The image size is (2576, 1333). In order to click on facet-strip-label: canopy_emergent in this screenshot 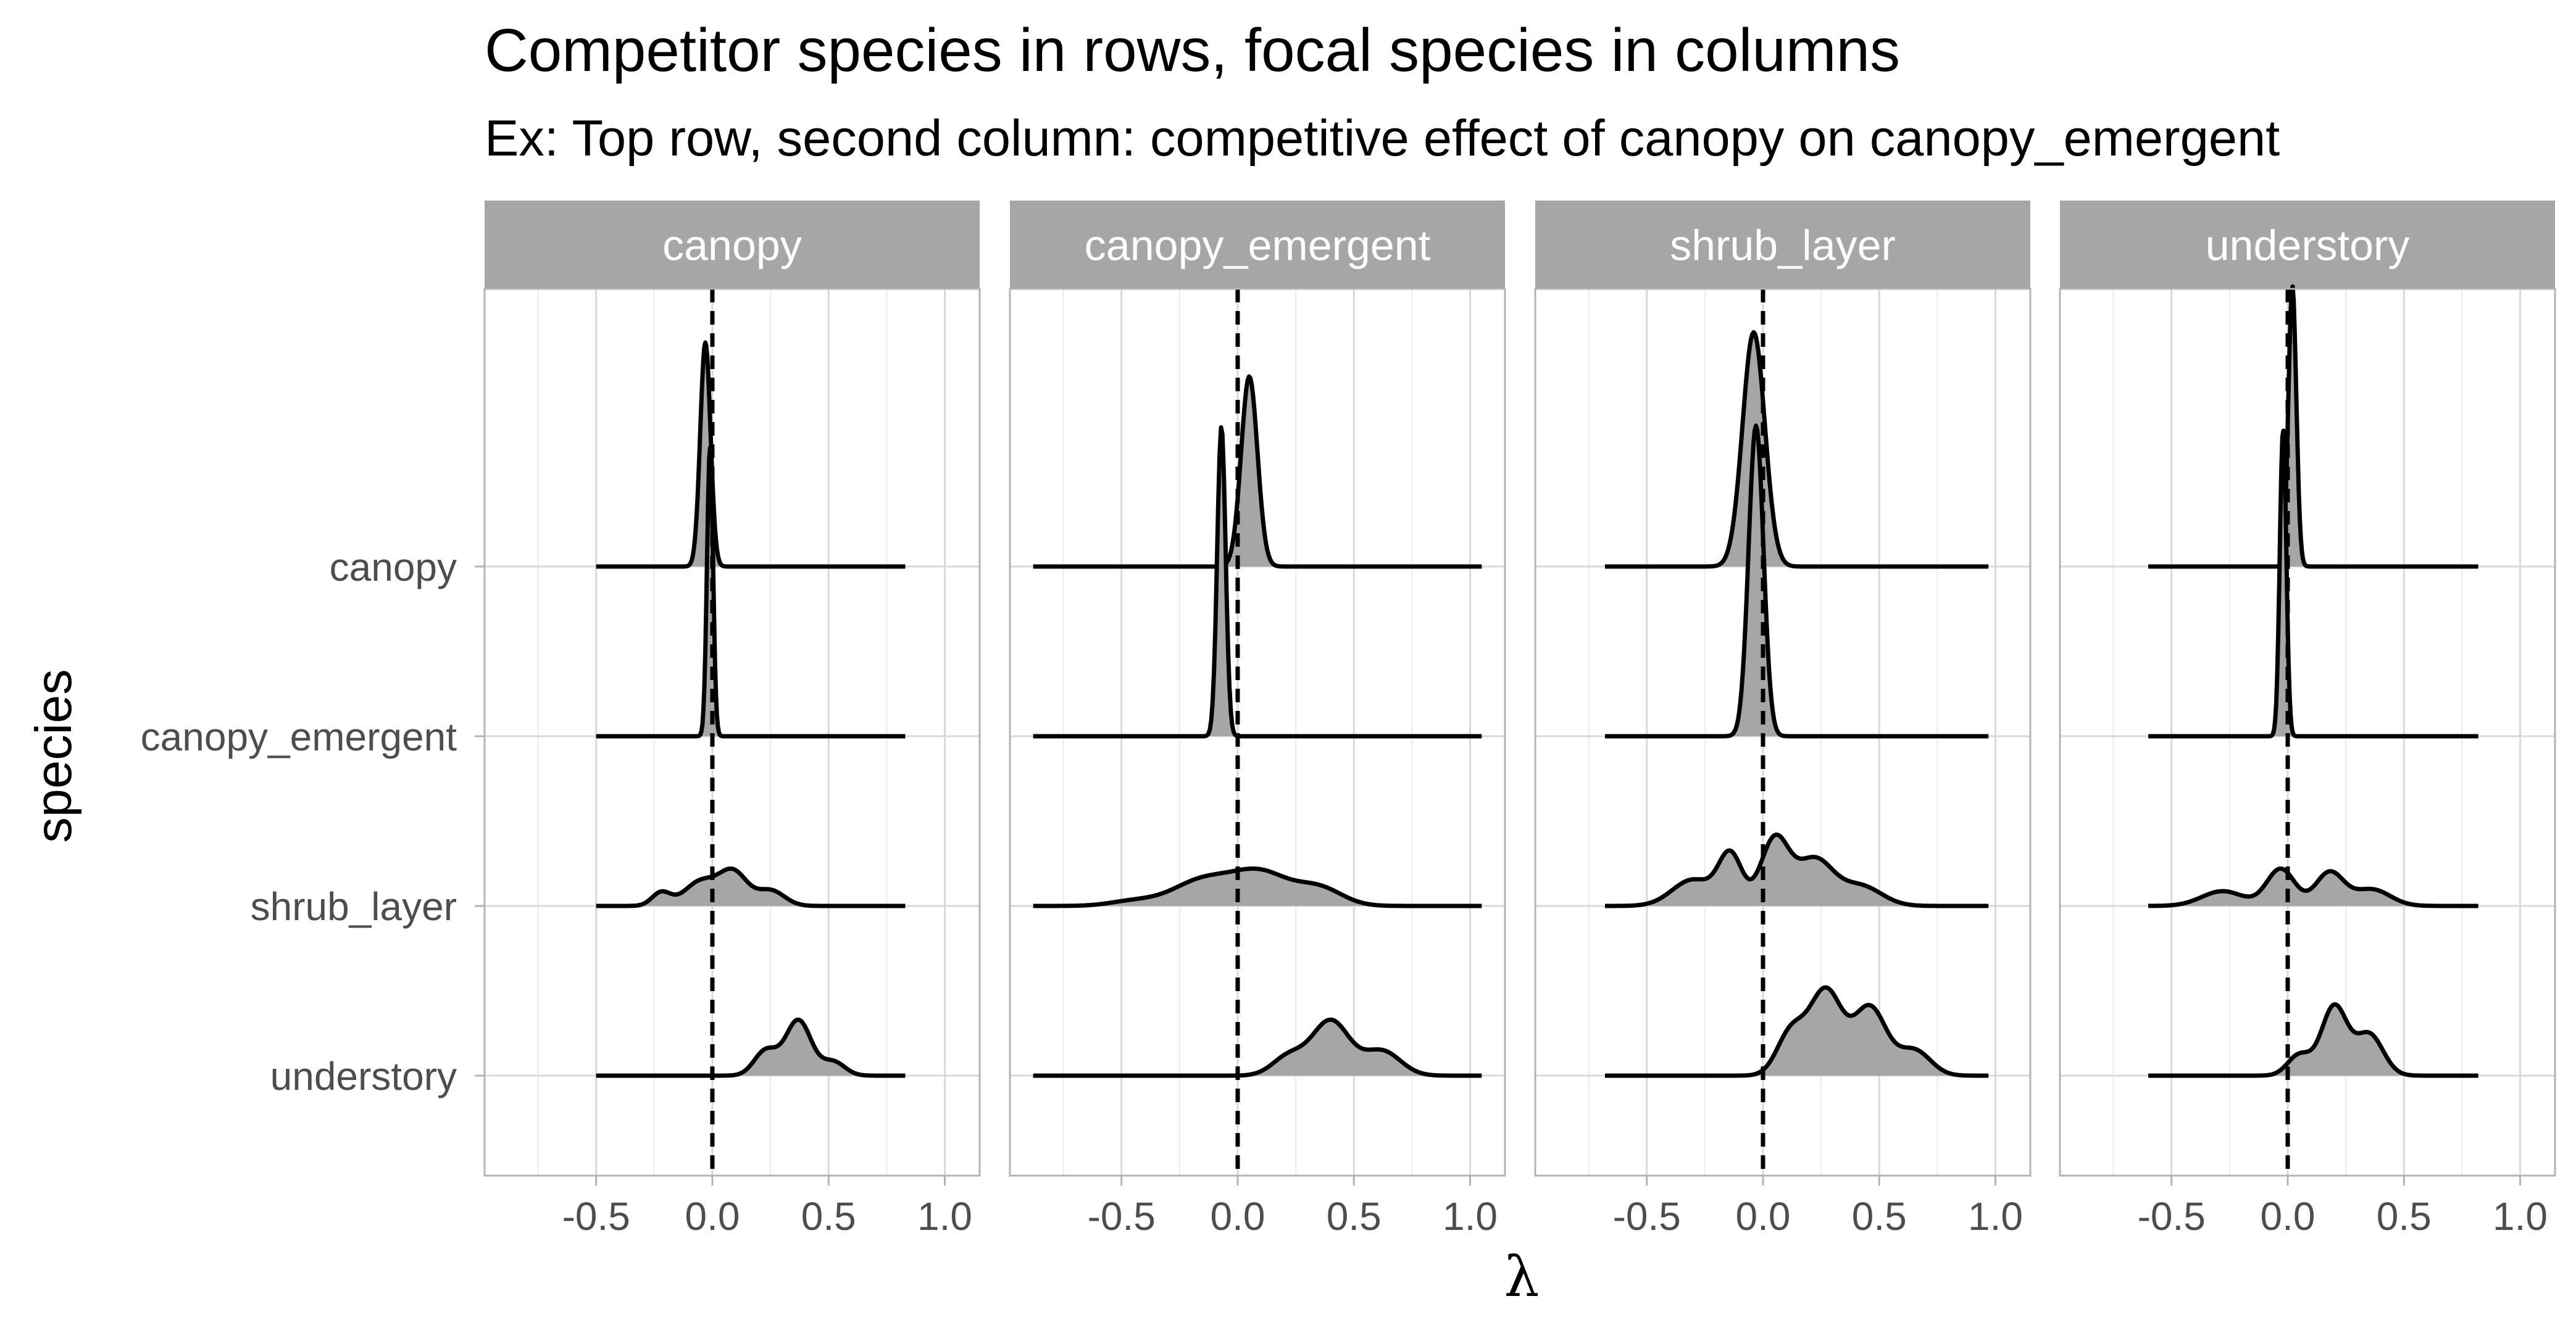, I will do `click(1258, 246)`.